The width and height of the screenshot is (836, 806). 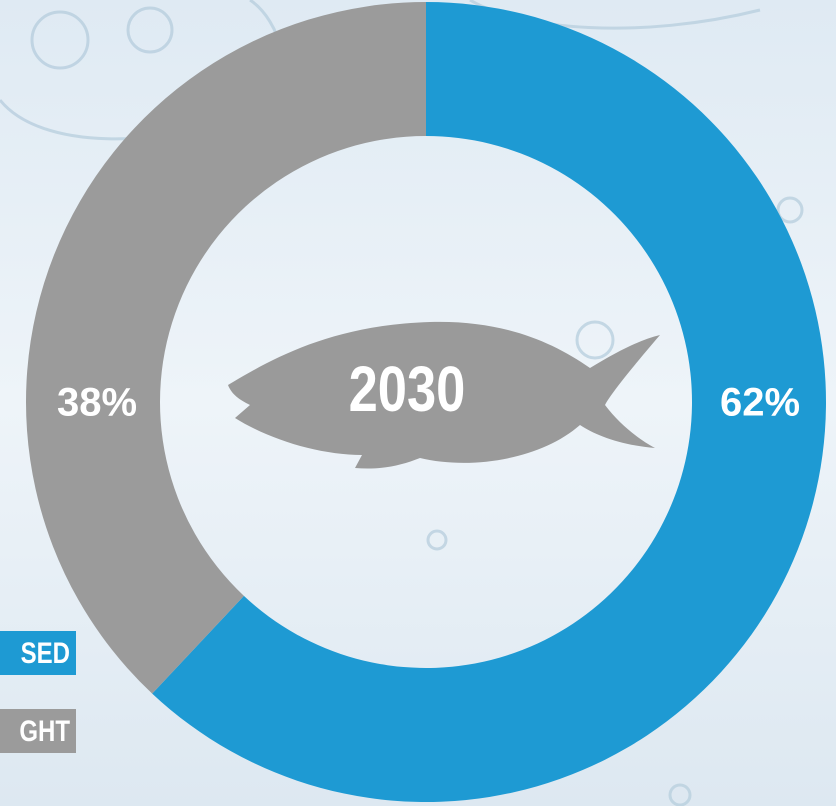 What do you see at coordinates (97, 403) in the screenshot?
I see `value-label: 38%` at bounding box center [97, 403].